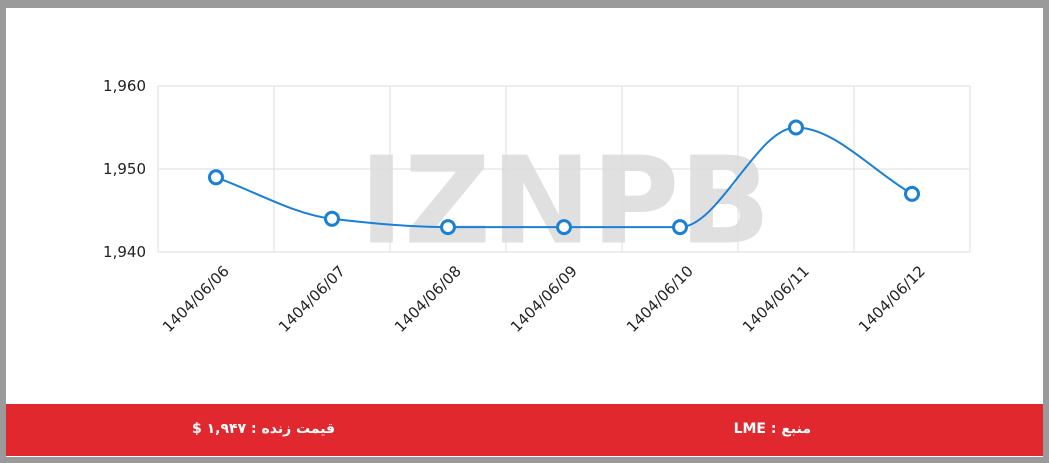  I want to click on x-tick-label: 1404/06/12, so click(892, 299).